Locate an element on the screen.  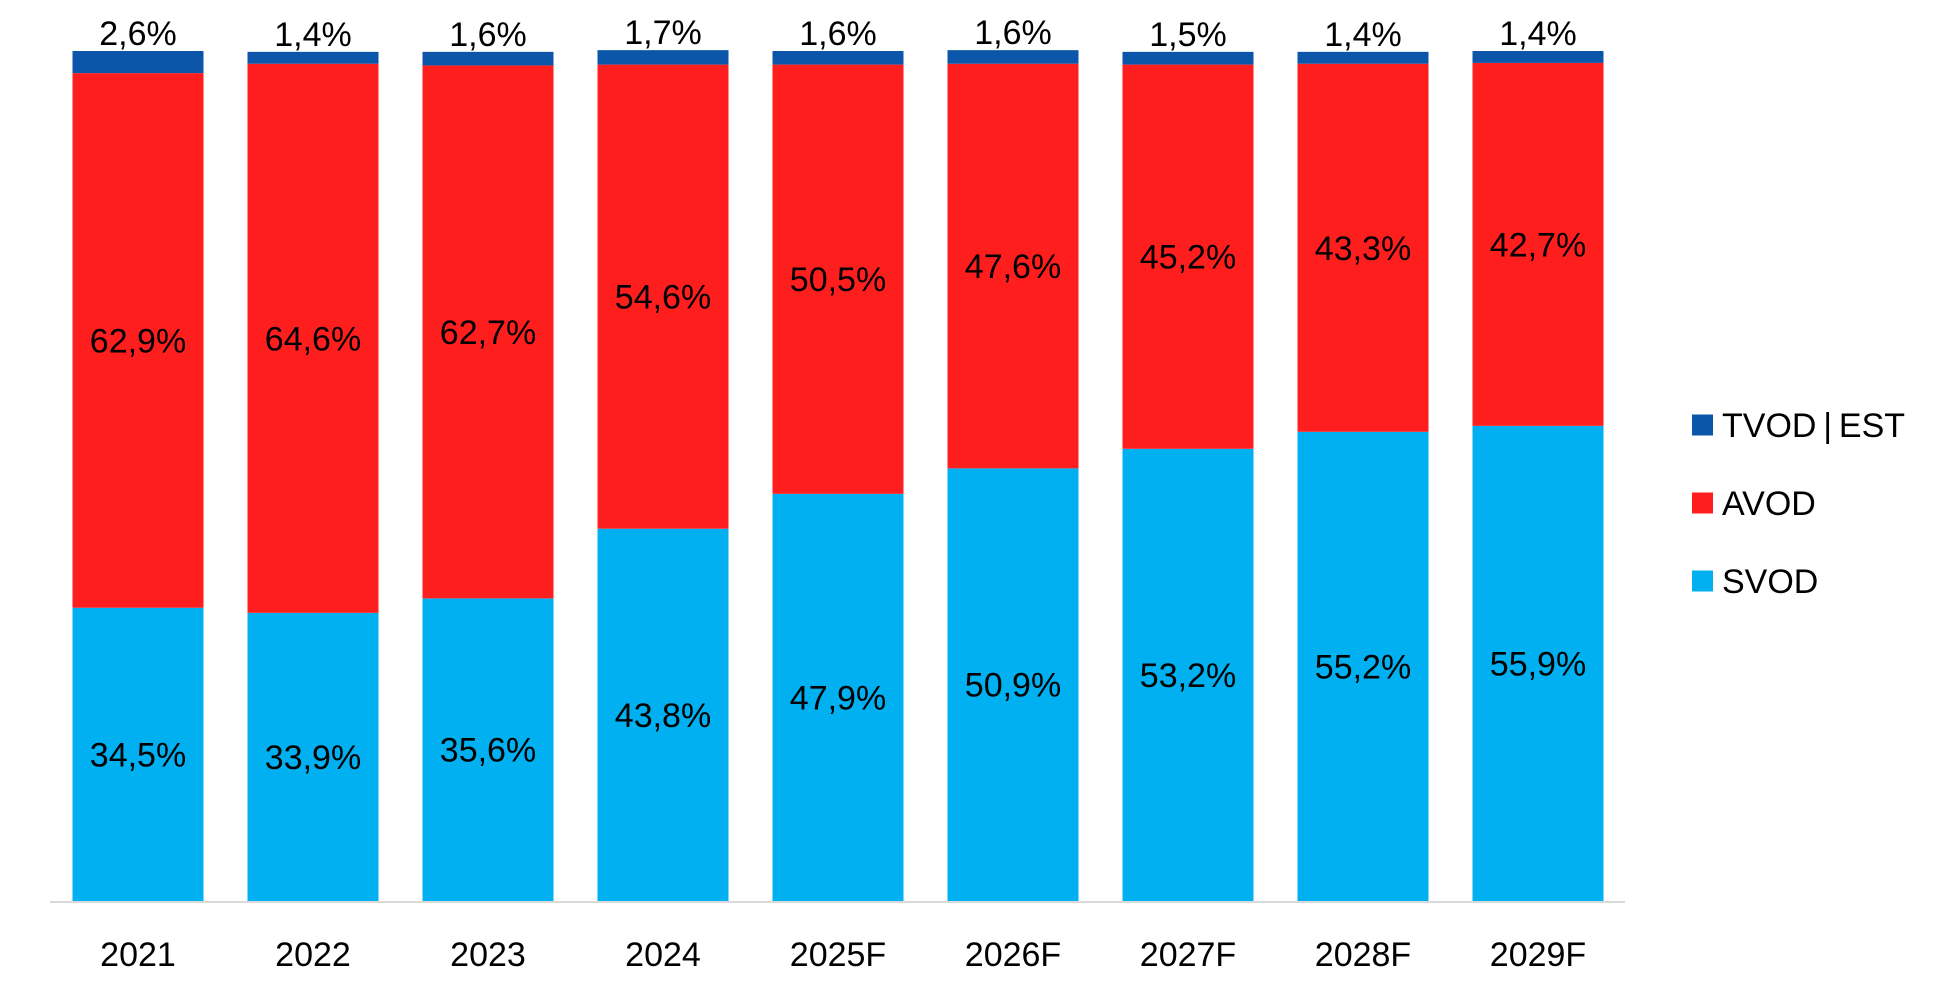
data-label-avod-2021: 62,9% is located at coordinates (138, 341).